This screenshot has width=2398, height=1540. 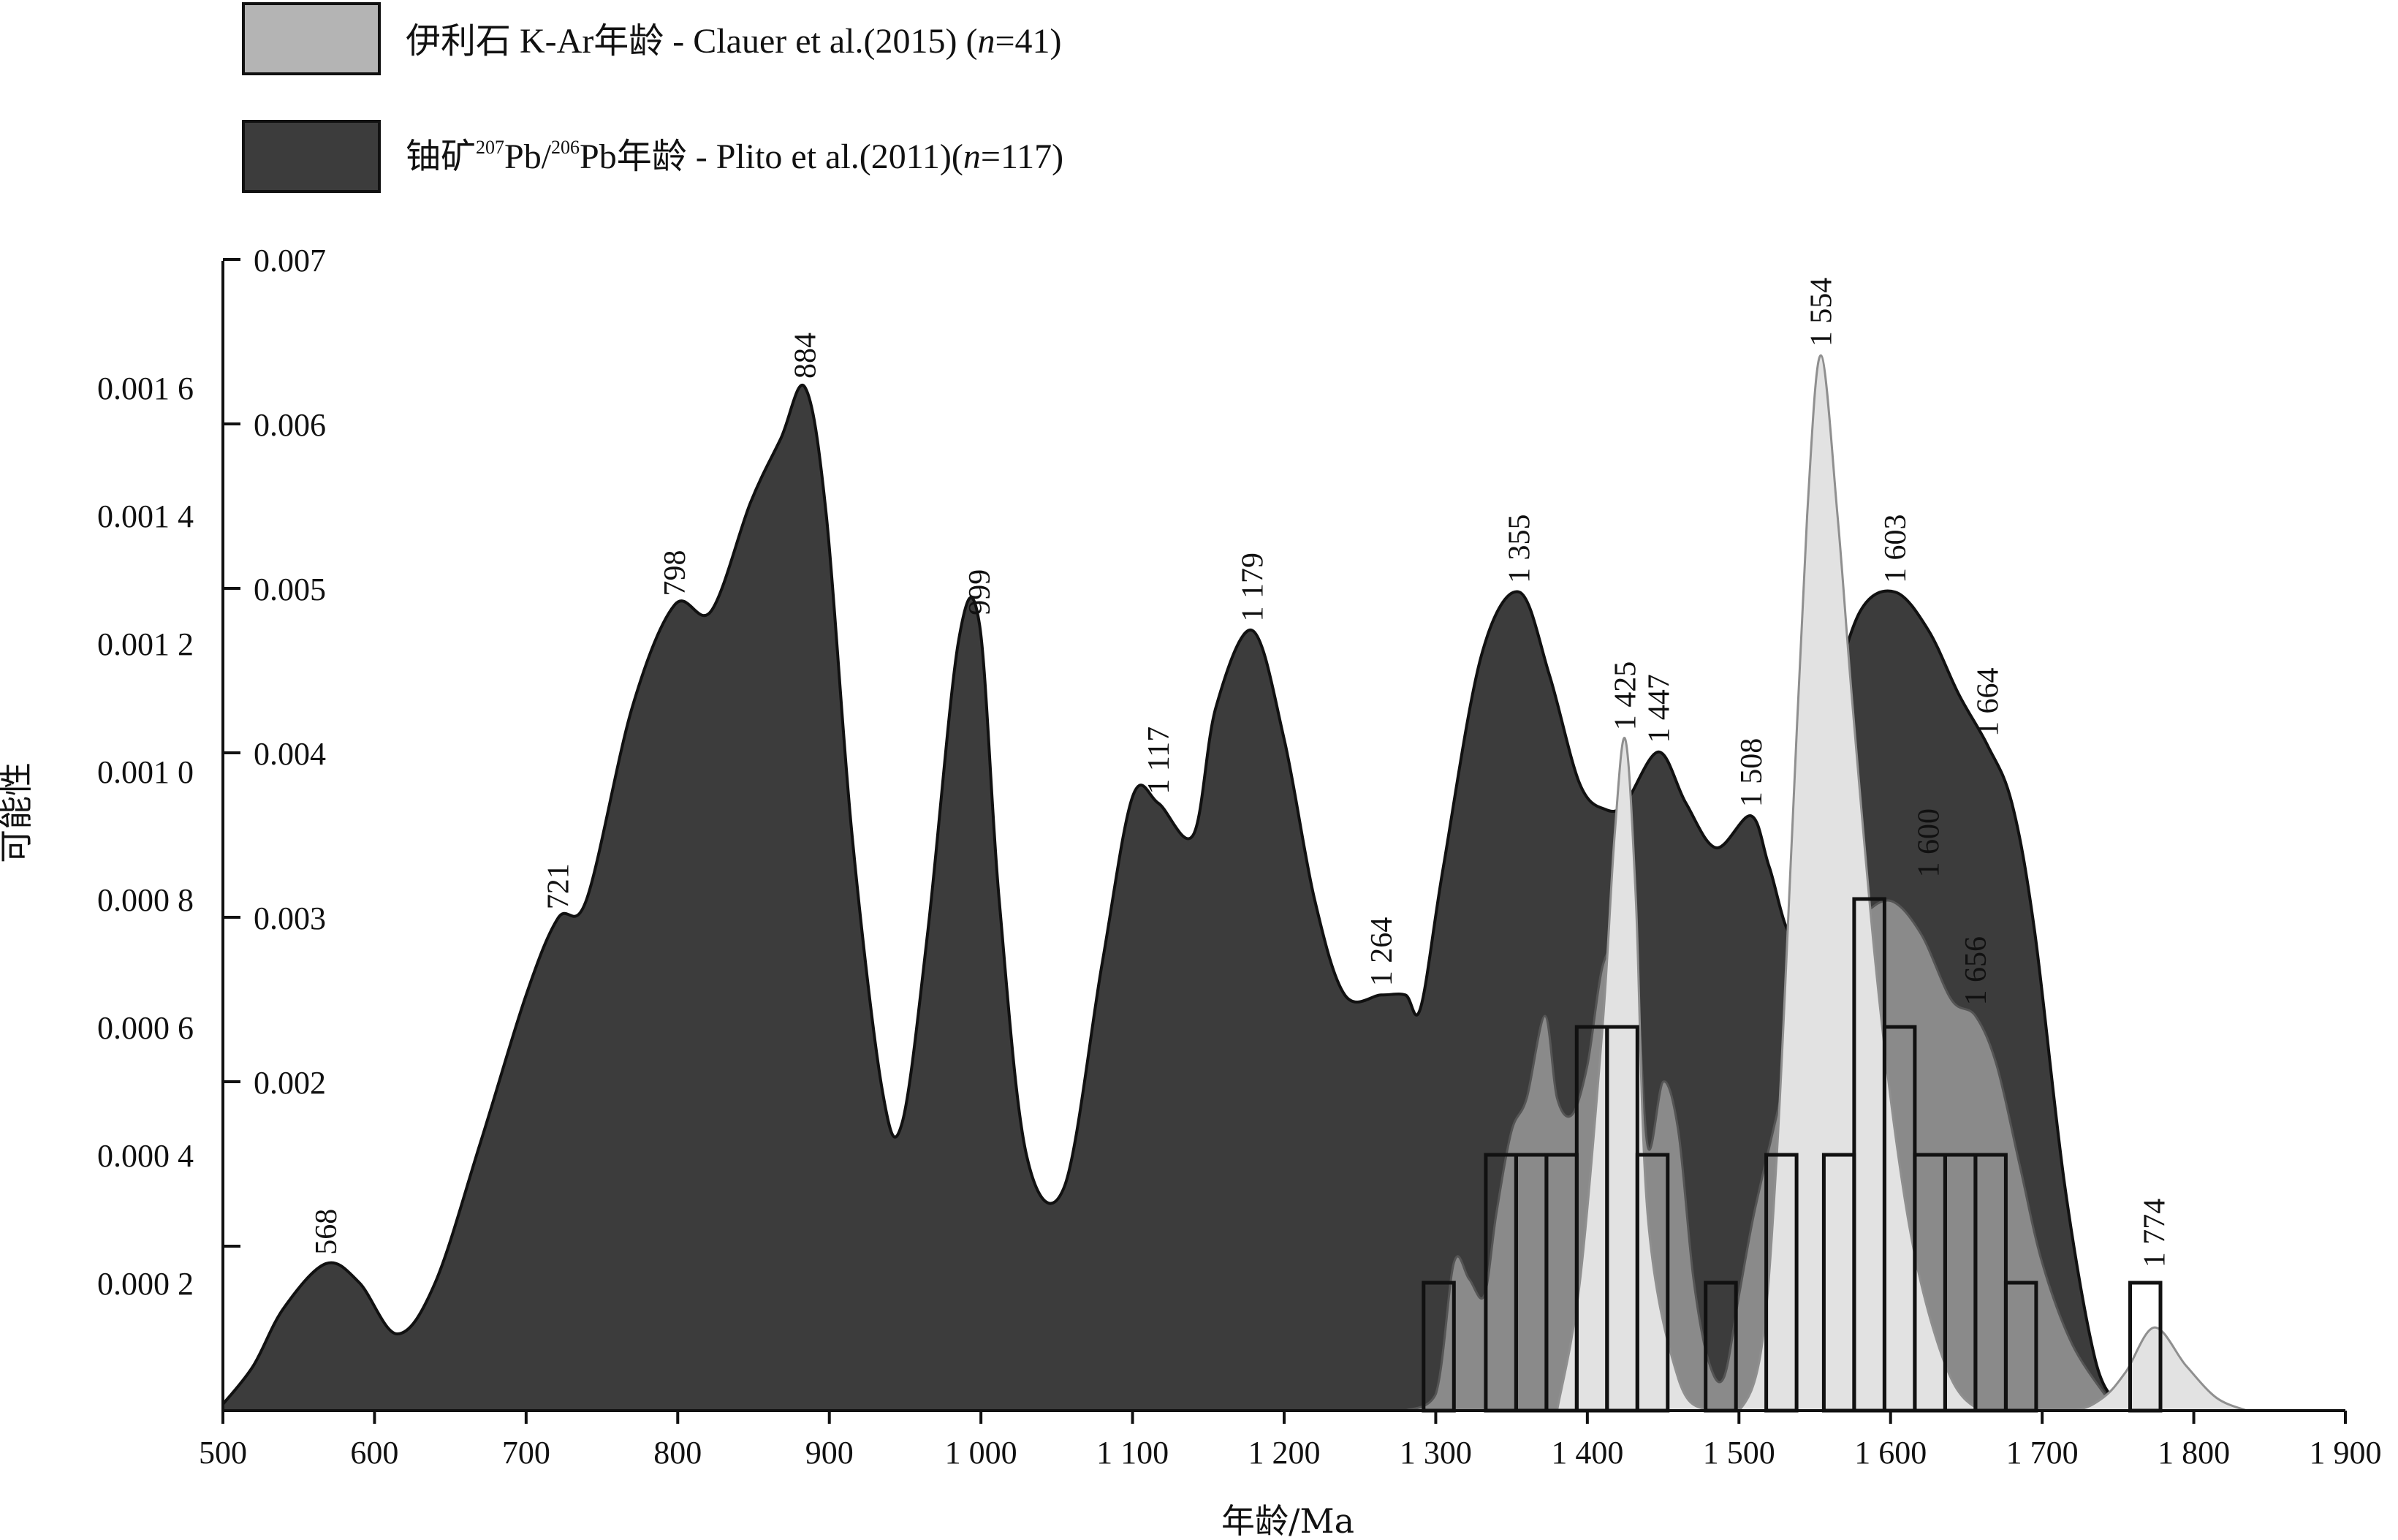 What do you see at coordinates (526, 1453) in the screenshot?
I see `x-tick-label: 700` at bounding box center [526, 1453].